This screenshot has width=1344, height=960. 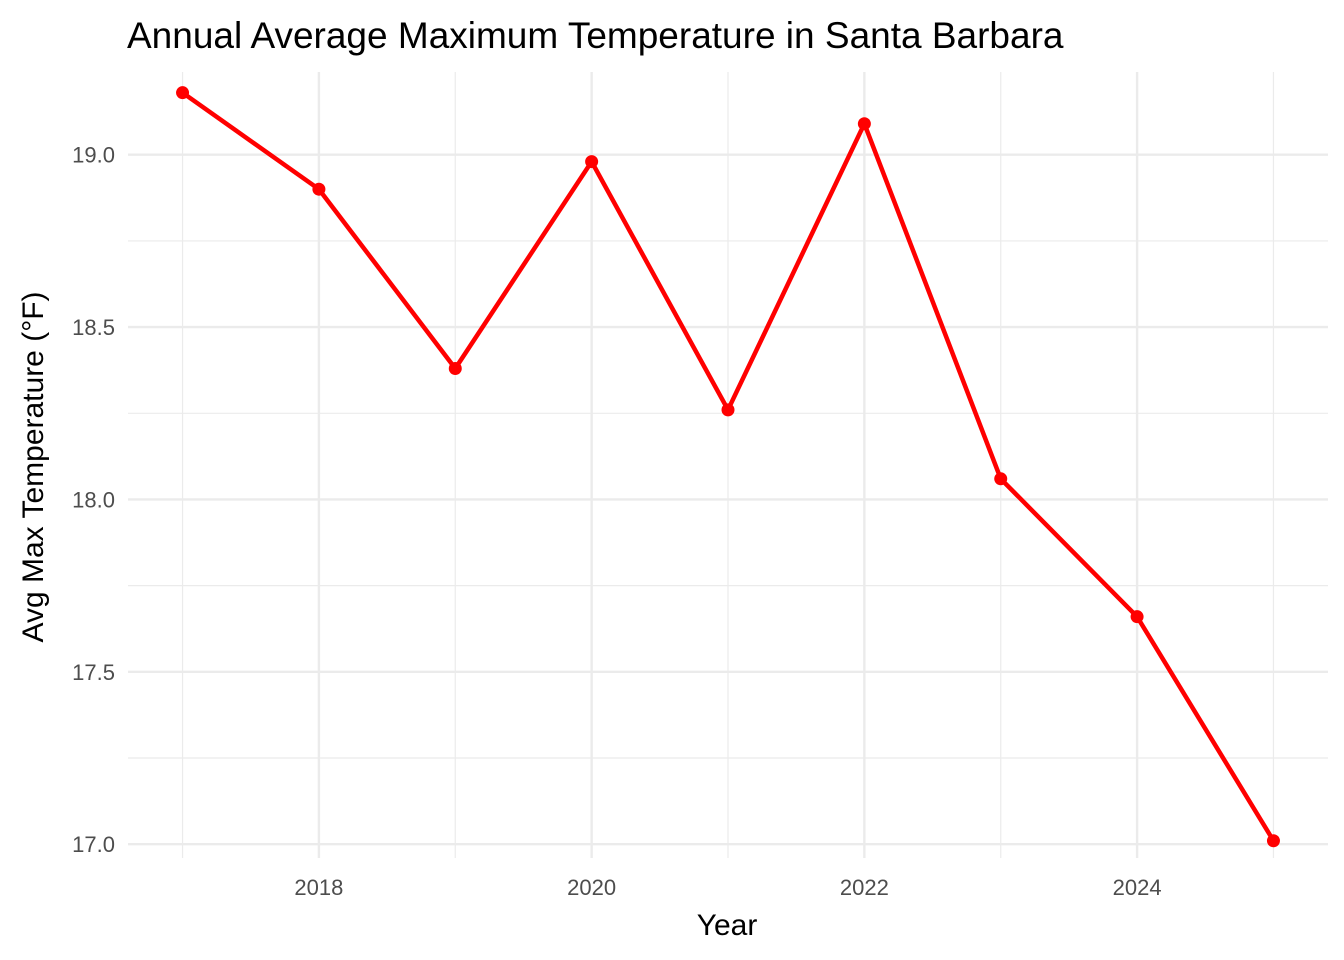 What do you see at coordinates (93, 672) in the screenshot?
I see `y-tick-label: 17.5` at bounding box center [93, 672].